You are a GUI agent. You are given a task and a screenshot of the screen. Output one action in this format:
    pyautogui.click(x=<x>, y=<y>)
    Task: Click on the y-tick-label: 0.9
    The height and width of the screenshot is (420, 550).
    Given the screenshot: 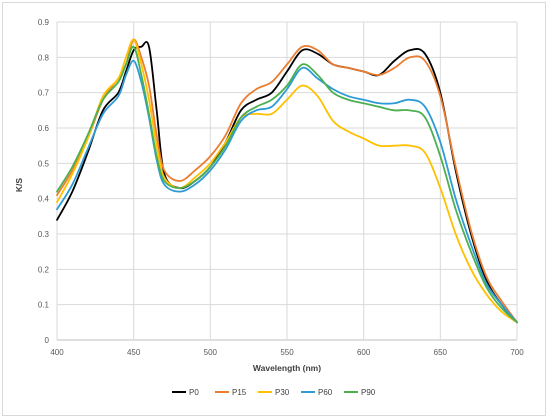 What is the action you would take?
    pyautogui.click(x=44, y=22)
    